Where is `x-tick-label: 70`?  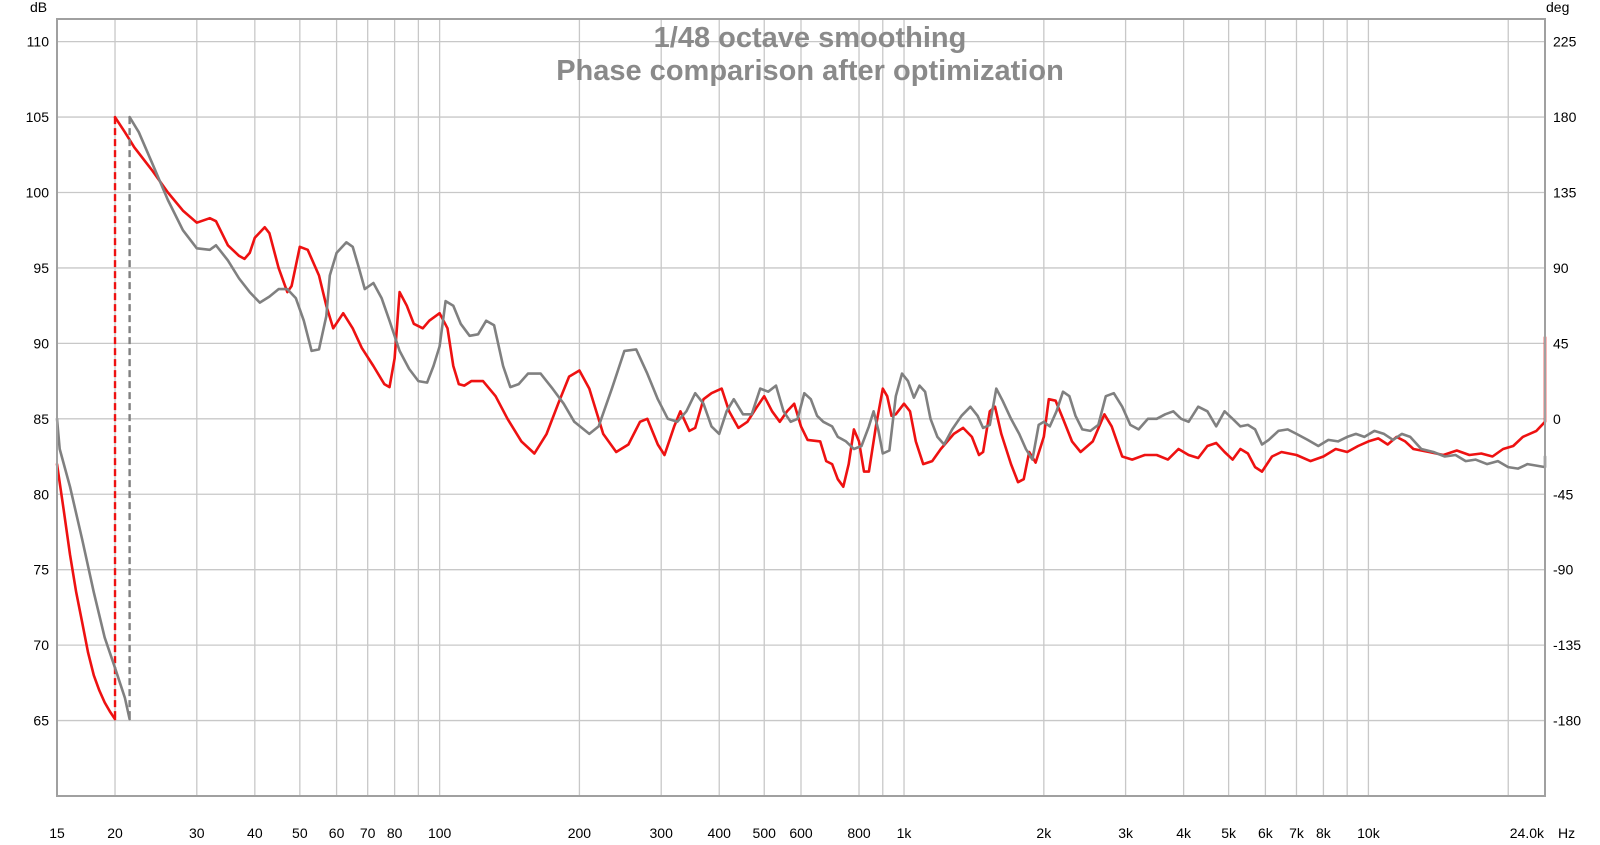
x-tick-label: 70 is located at coordinates (368, 833).